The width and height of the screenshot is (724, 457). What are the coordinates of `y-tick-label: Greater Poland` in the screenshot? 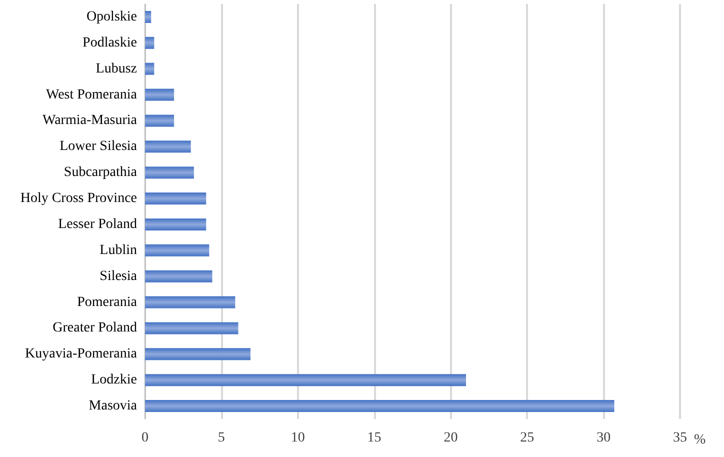 It's located at (94, 328).